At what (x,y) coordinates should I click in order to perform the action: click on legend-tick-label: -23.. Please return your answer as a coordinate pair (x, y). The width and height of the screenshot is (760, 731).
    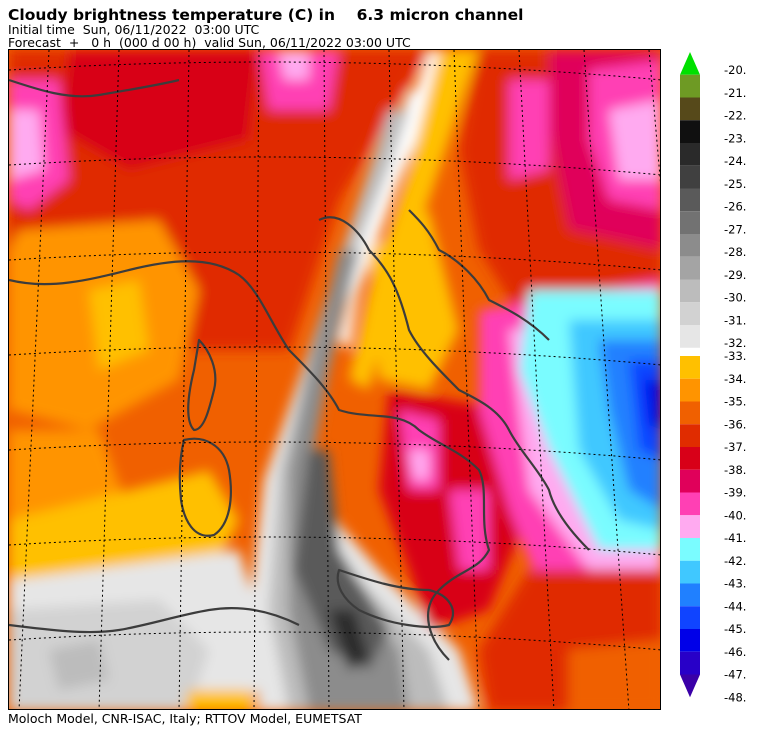
    Looking at the image, I should click on (735, 138).